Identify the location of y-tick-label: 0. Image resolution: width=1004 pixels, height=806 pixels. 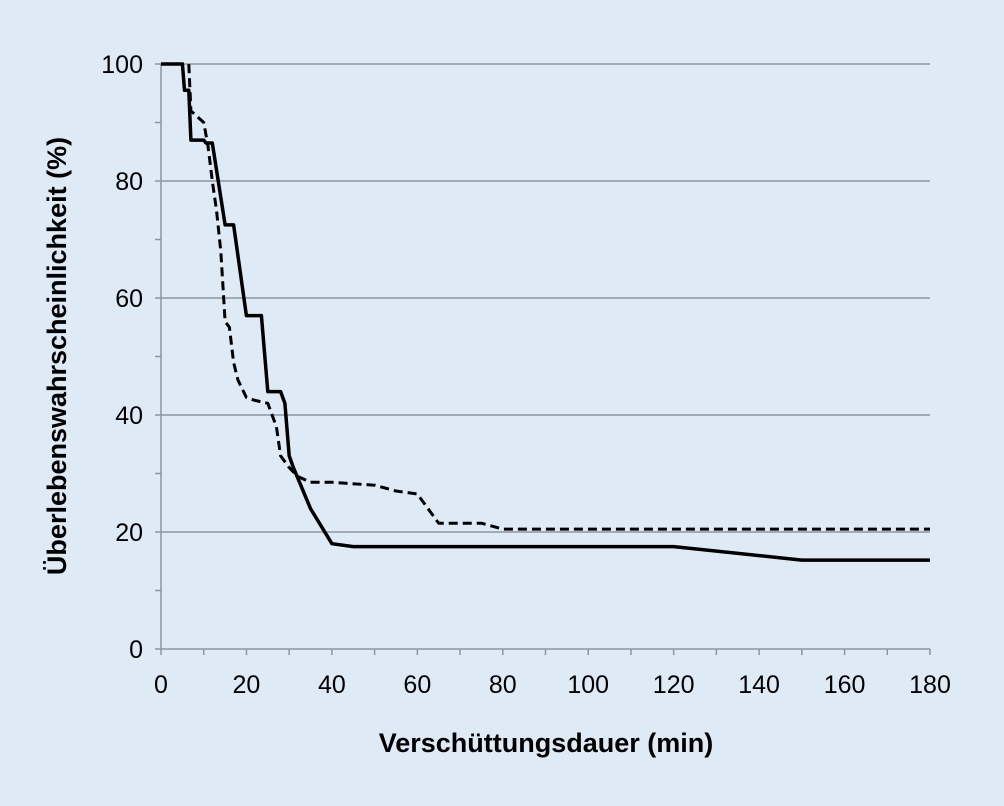
(136, 650).